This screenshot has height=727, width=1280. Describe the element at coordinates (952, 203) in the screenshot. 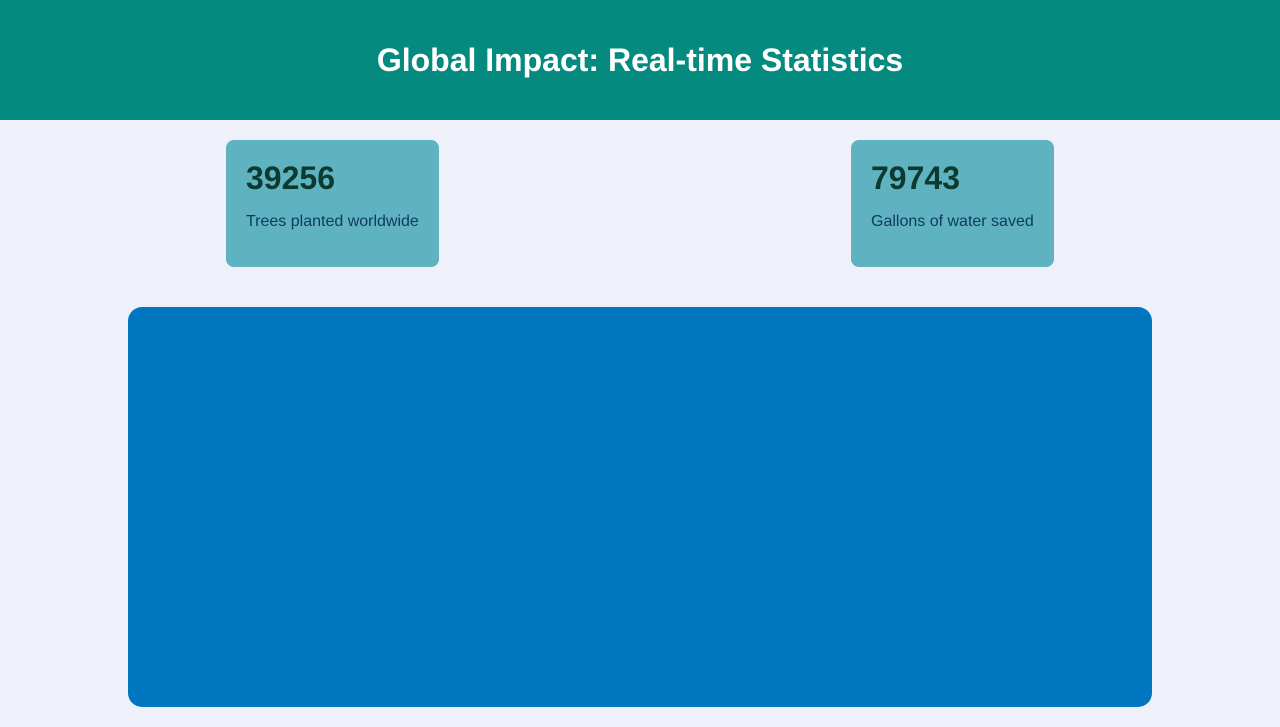

I see `stat-card-water: 79743 Gallons of water saved` at that location.